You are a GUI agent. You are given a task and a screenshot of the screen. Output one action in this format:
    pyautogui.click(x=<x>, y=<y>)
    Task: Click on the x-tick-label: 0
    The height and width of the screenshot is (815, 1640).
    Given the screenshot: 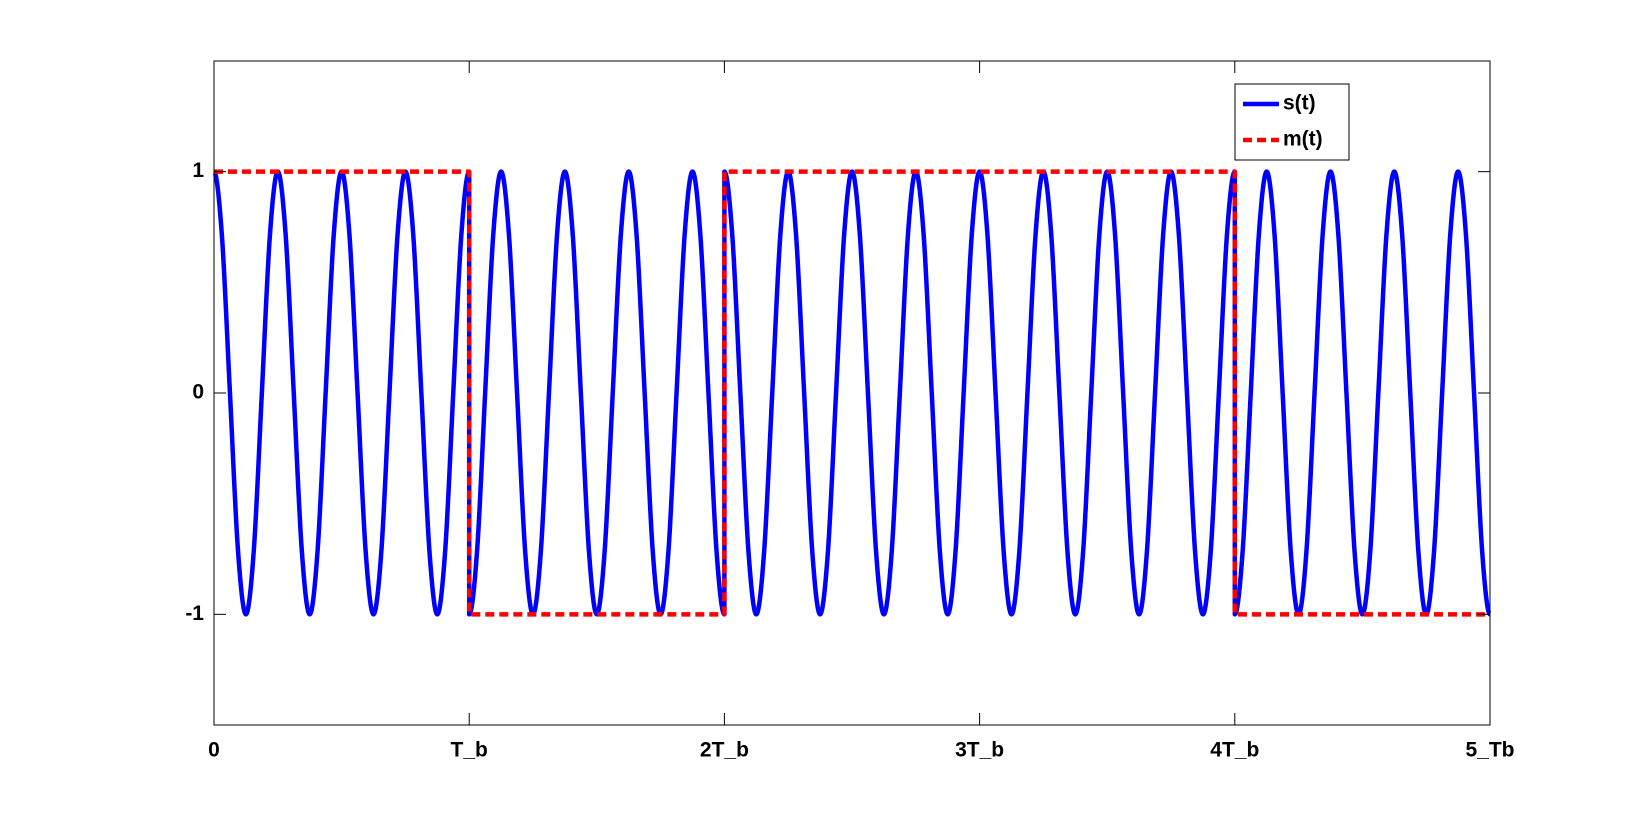 What is the action you would take?
    pyautogui.click(x=214, y=750)
    